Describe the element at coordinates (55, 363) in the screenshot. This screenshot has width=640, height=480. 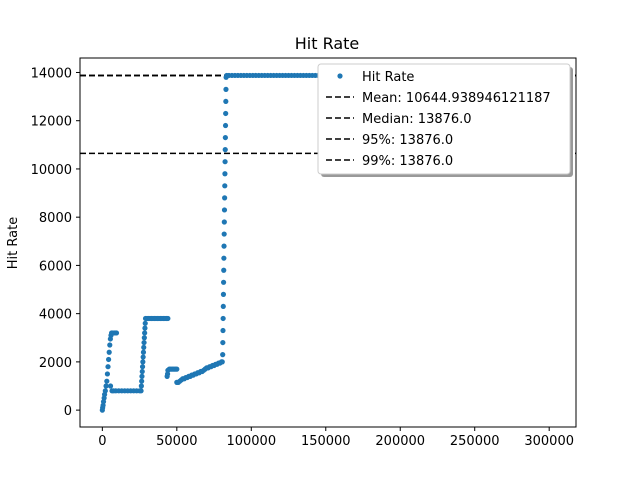
I see `y-tick-label: 2000` at that location.